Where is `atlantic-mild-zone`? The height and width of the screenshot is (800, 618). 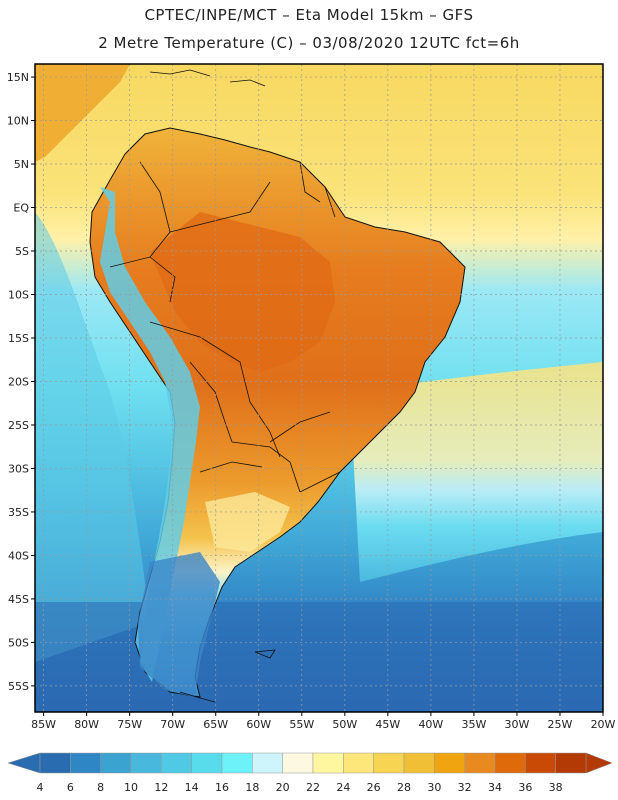
atlantic-mild-zone is located at coordinates (476, 472).